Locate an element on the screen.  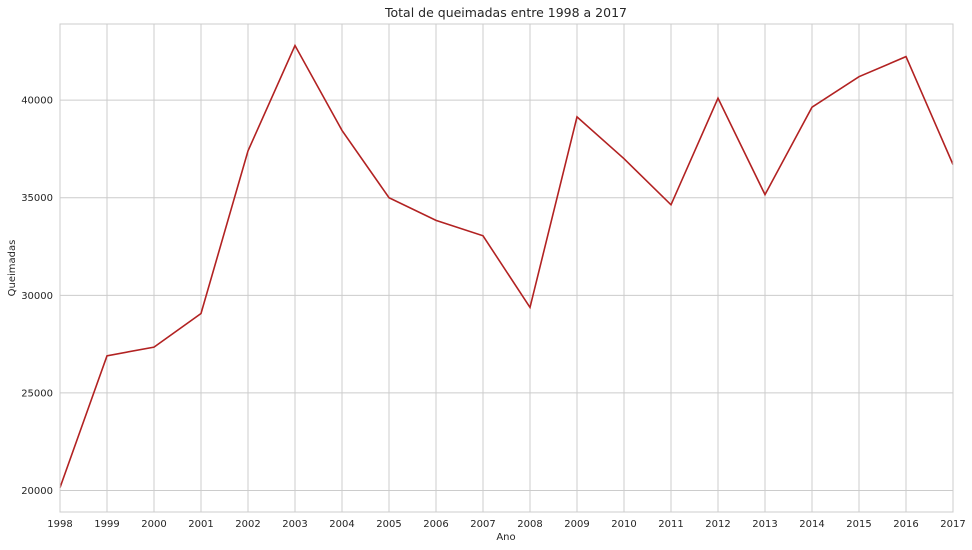
y-tick-label: 35000 is located at coordinates (37, 198).